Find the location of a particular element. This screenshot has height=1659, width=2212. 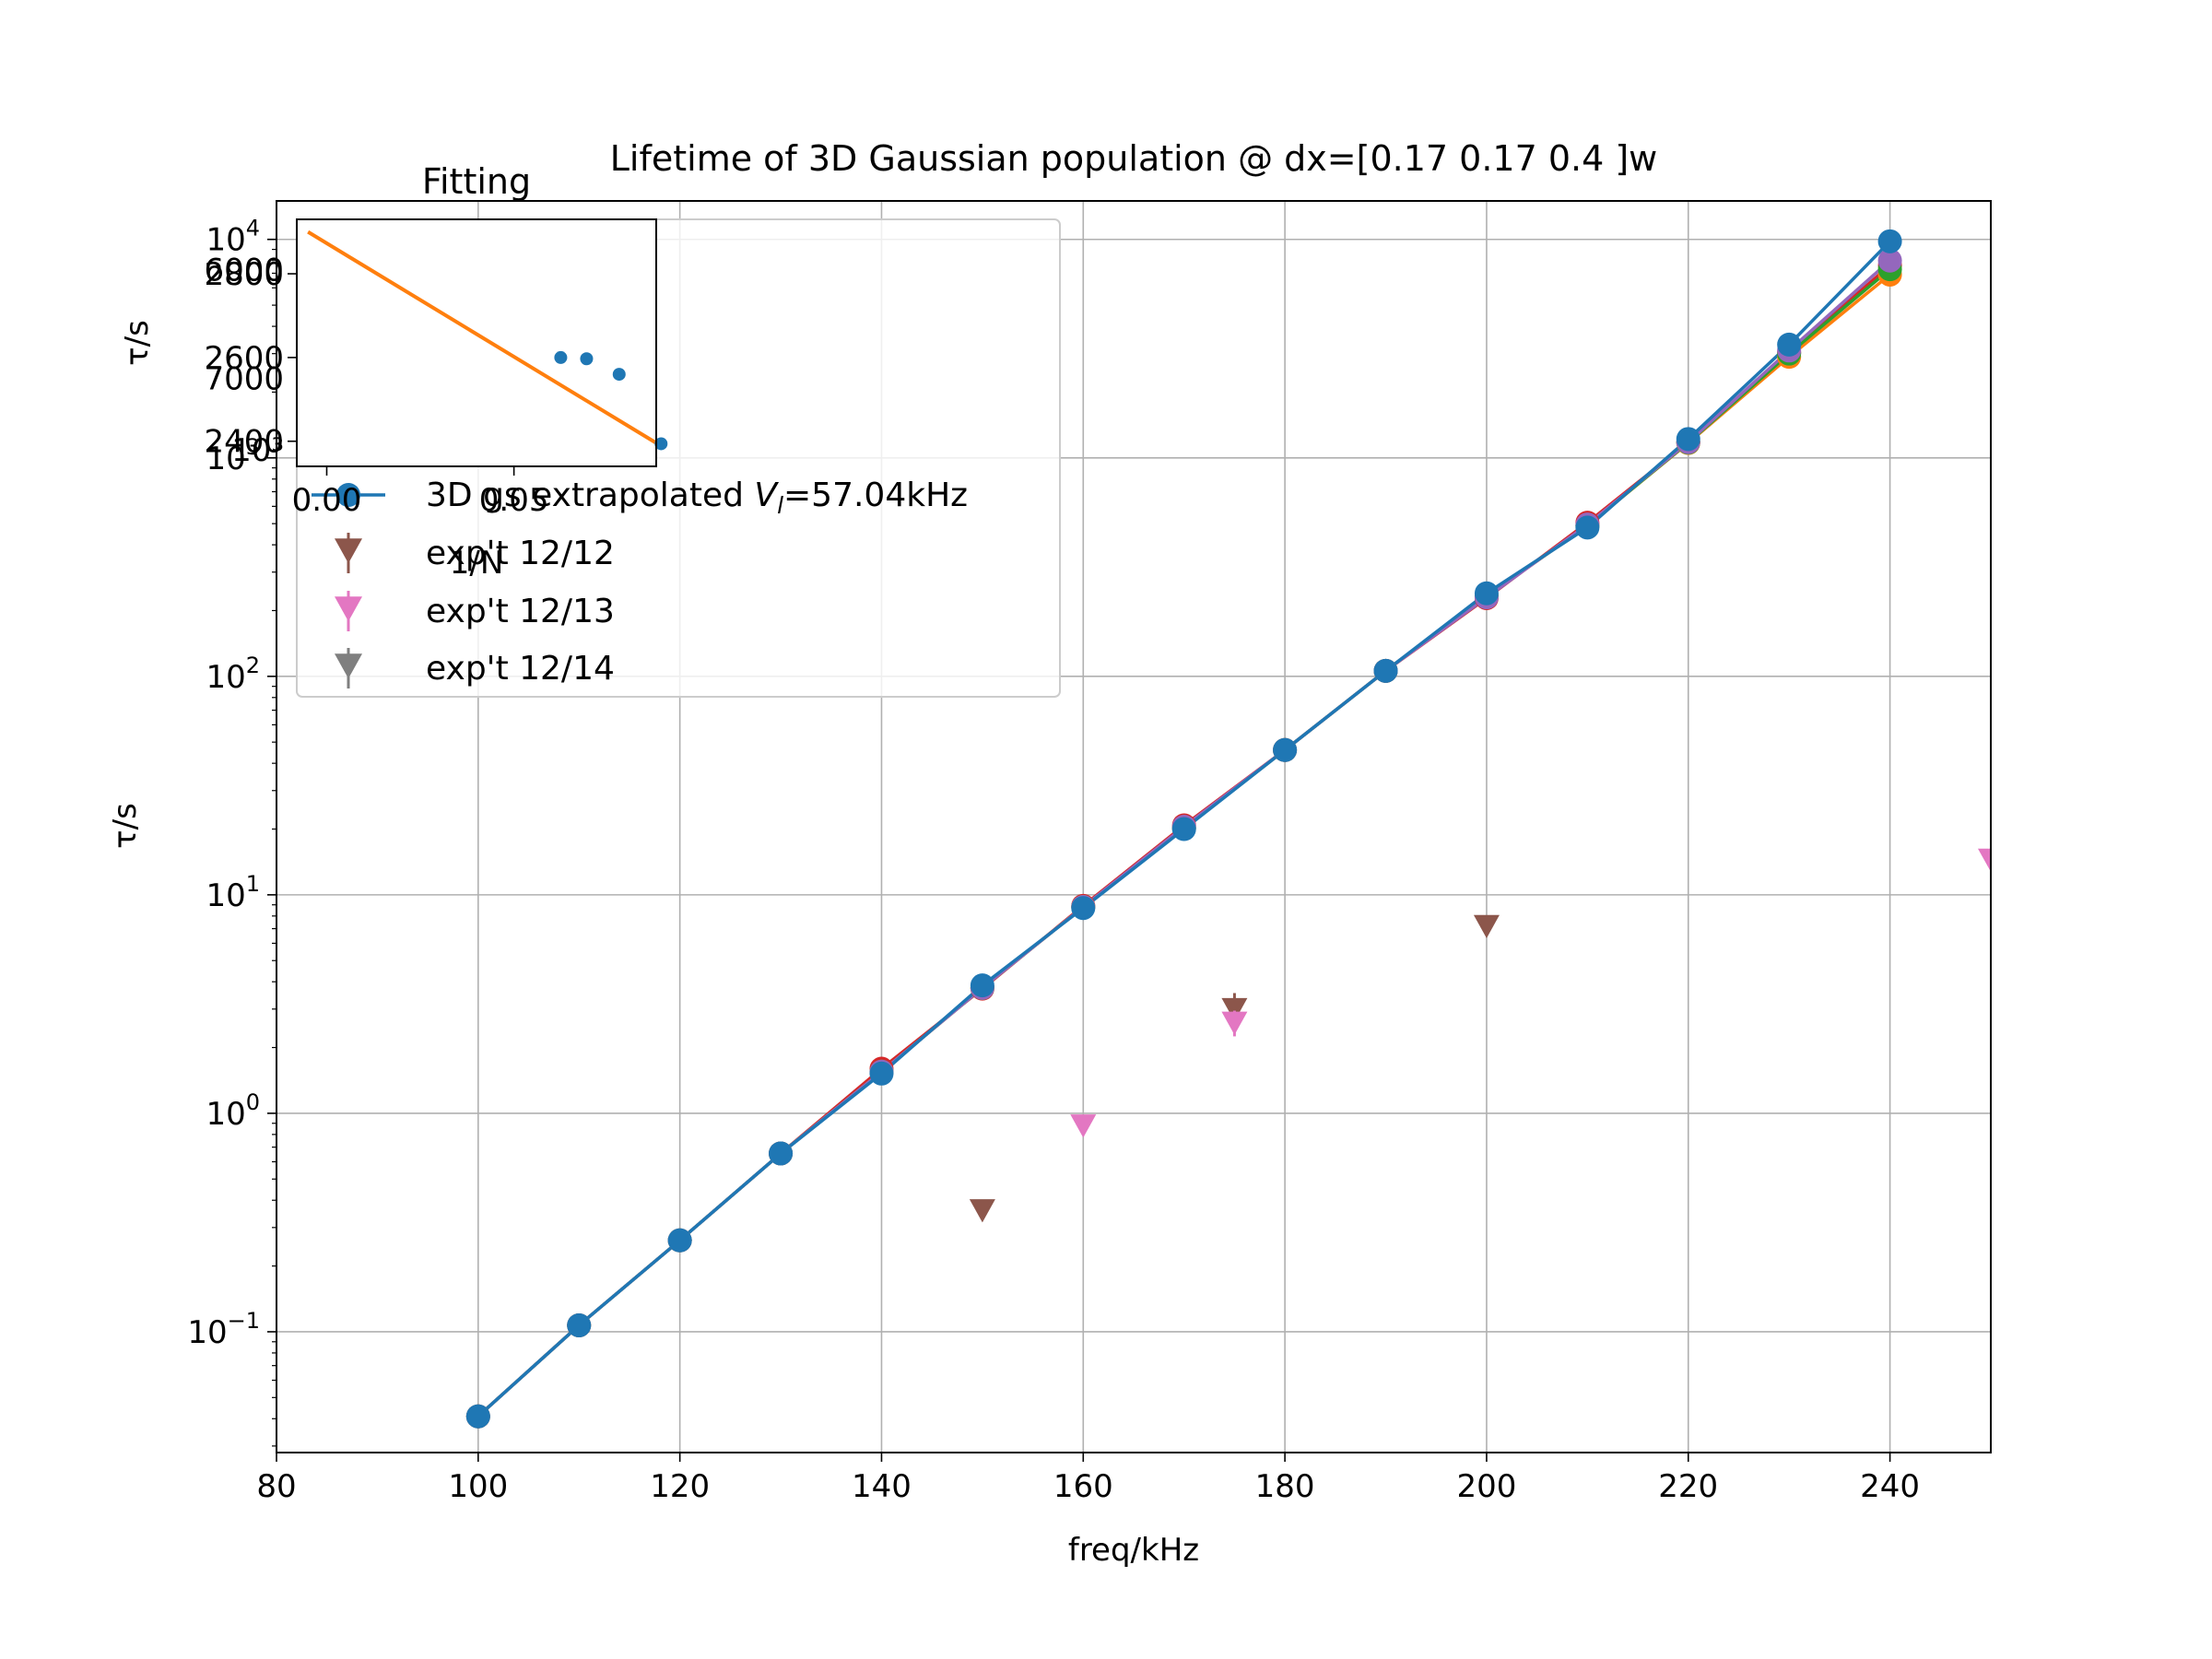

y-tick-label: 10² is located at coordinates (233, 674).